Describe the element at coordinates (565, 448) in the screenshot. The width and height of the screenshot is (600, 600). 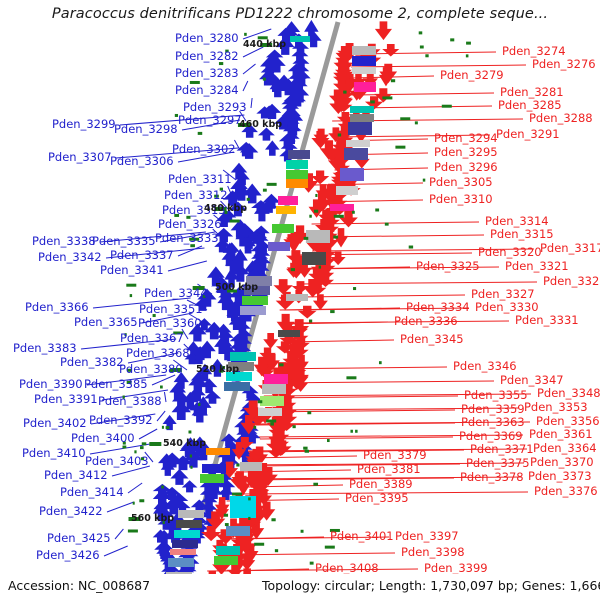
I see `gene-label-reverse: Pden_3364` at that location.